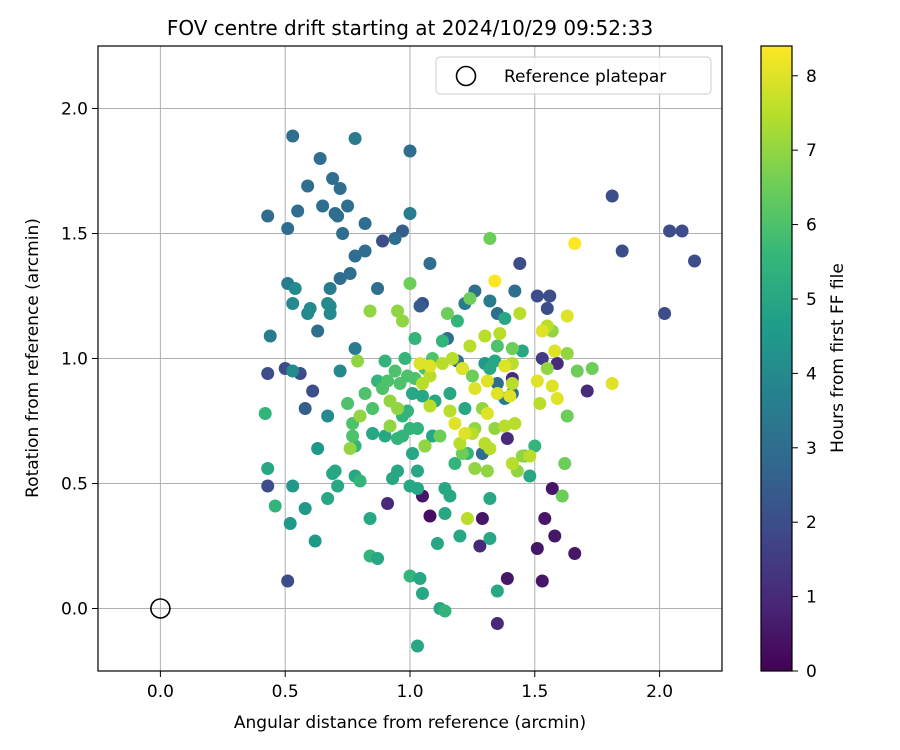  Describe the element at coordinates (74, 485) in the screenshot. I see `y-tick-label: 0.5` at that location.